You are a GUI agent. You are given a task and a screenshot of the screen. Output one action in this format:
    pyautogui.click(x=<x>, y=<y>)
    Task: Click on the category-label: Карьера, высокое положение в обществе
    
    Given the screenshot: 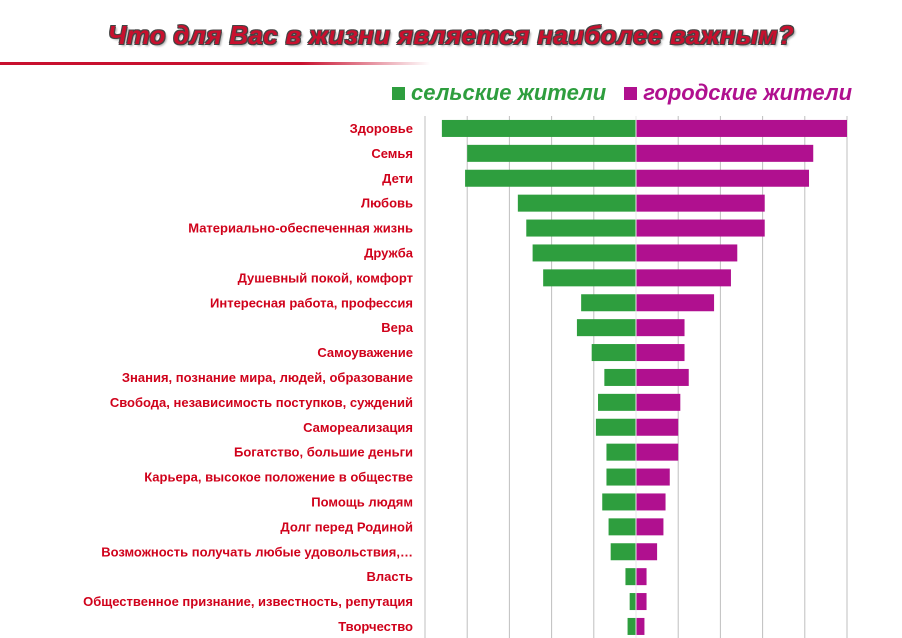 What is the action you would take?
    pyautogui.click(x=278, y=477)
    